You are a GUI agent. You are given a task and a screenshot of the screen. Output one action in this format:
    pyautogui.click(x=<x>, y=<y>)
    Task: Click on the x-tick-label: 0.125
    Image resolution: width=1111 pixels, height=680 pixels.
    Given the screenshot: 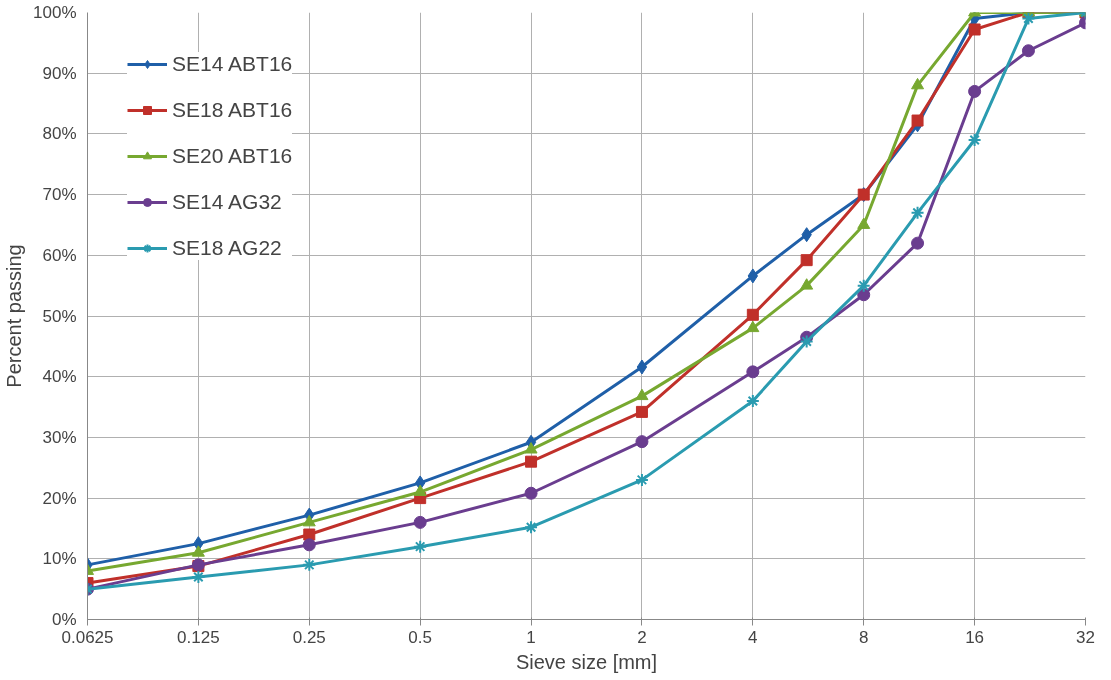 What is the action you would take?
    pyautogui.click(x=198, y=637)
    